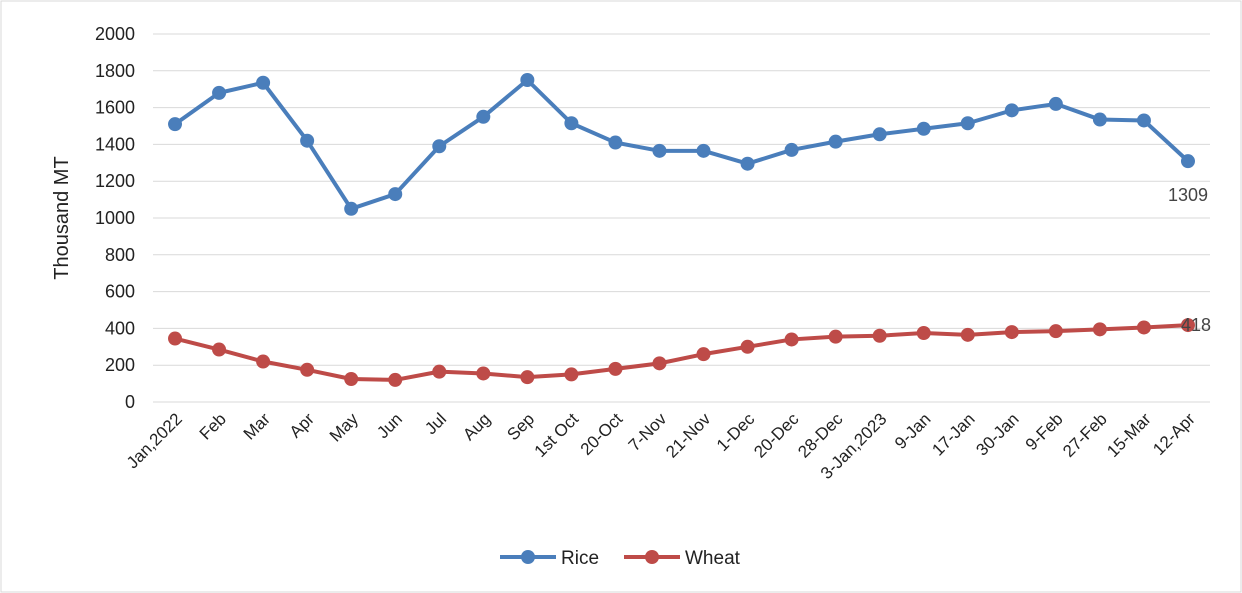 This screenshot has height=593, width=1242. I want to click on y-tick-label: 800, so click(120, 255).